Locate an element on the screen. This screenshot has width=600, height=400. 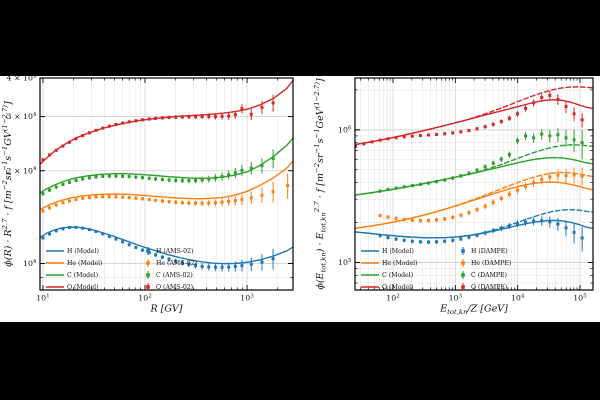
series-he-ams-02-points is located at coordinates (165, 193).